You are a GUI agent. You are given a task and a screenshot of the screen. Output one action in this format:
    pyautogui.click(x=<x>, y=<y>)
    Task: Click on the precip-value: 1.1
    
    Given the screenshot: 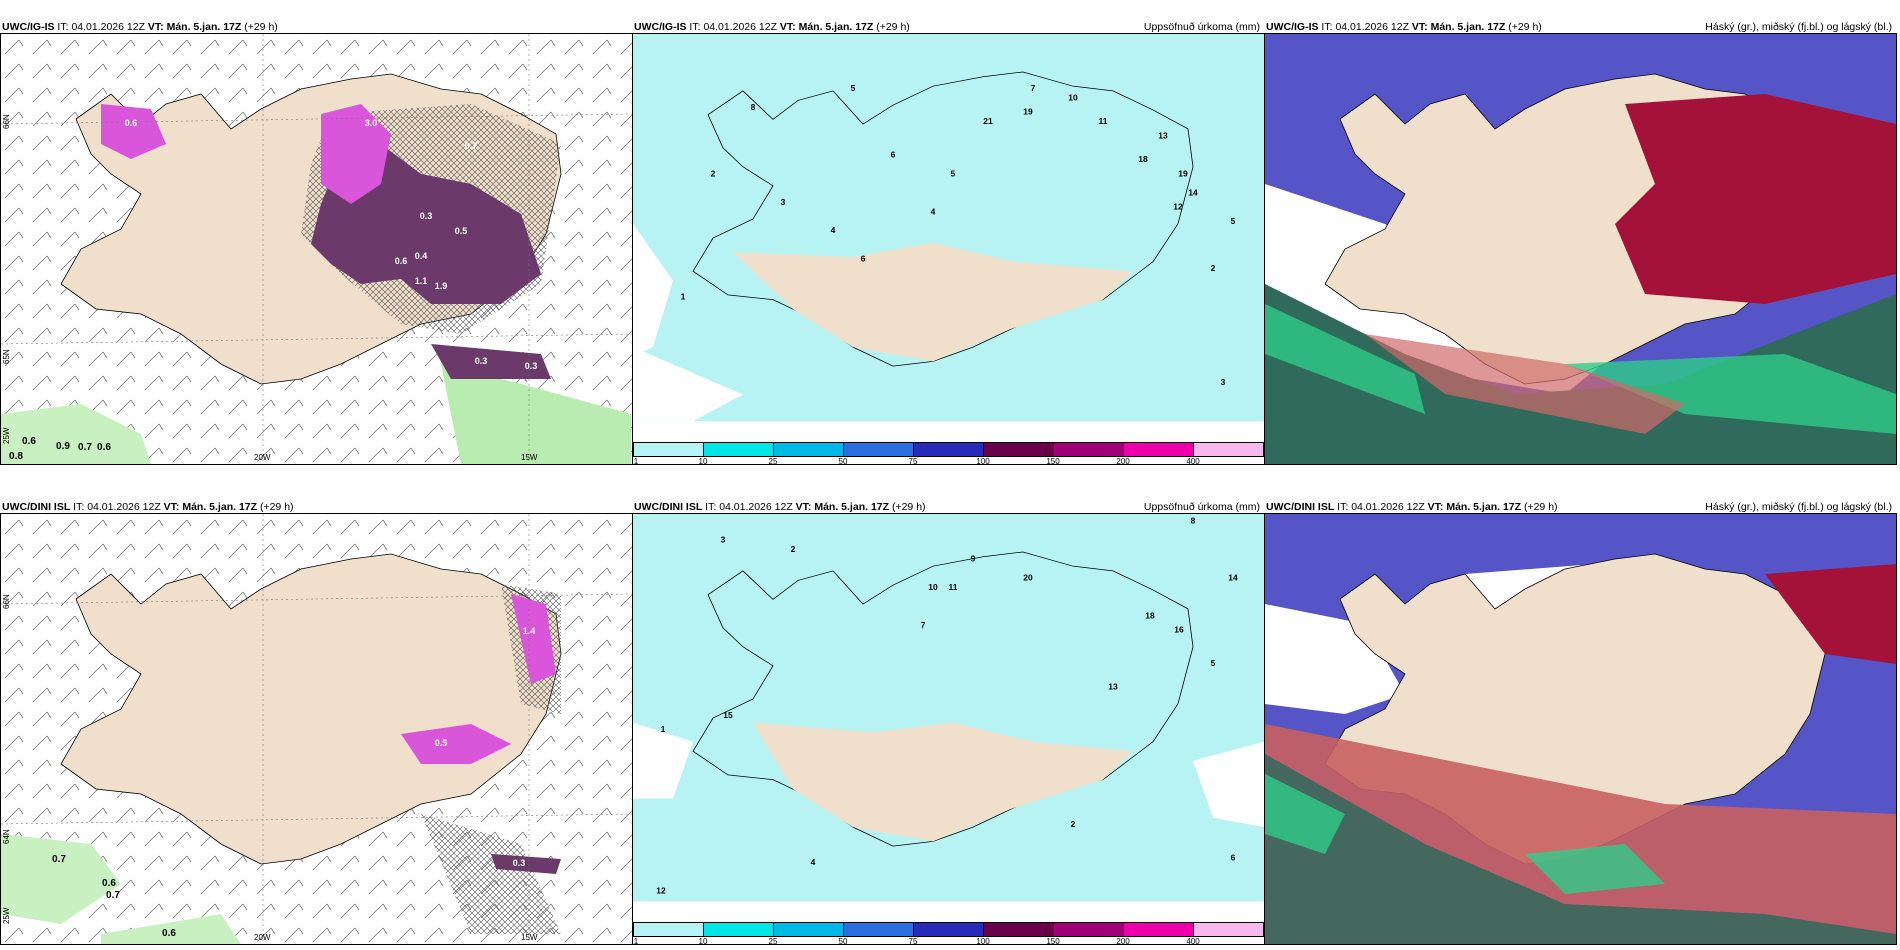 What is the action you would take?
    pyautogui.click(x=421, y=281)
    